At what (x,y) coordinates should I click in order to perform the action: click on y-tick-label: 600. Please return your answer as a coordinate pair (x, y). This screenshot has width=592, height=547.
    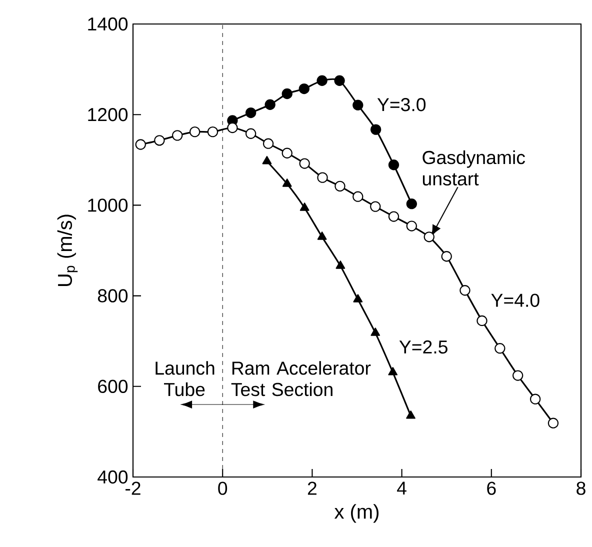
    Looking at the image, I should click on (113, 387).